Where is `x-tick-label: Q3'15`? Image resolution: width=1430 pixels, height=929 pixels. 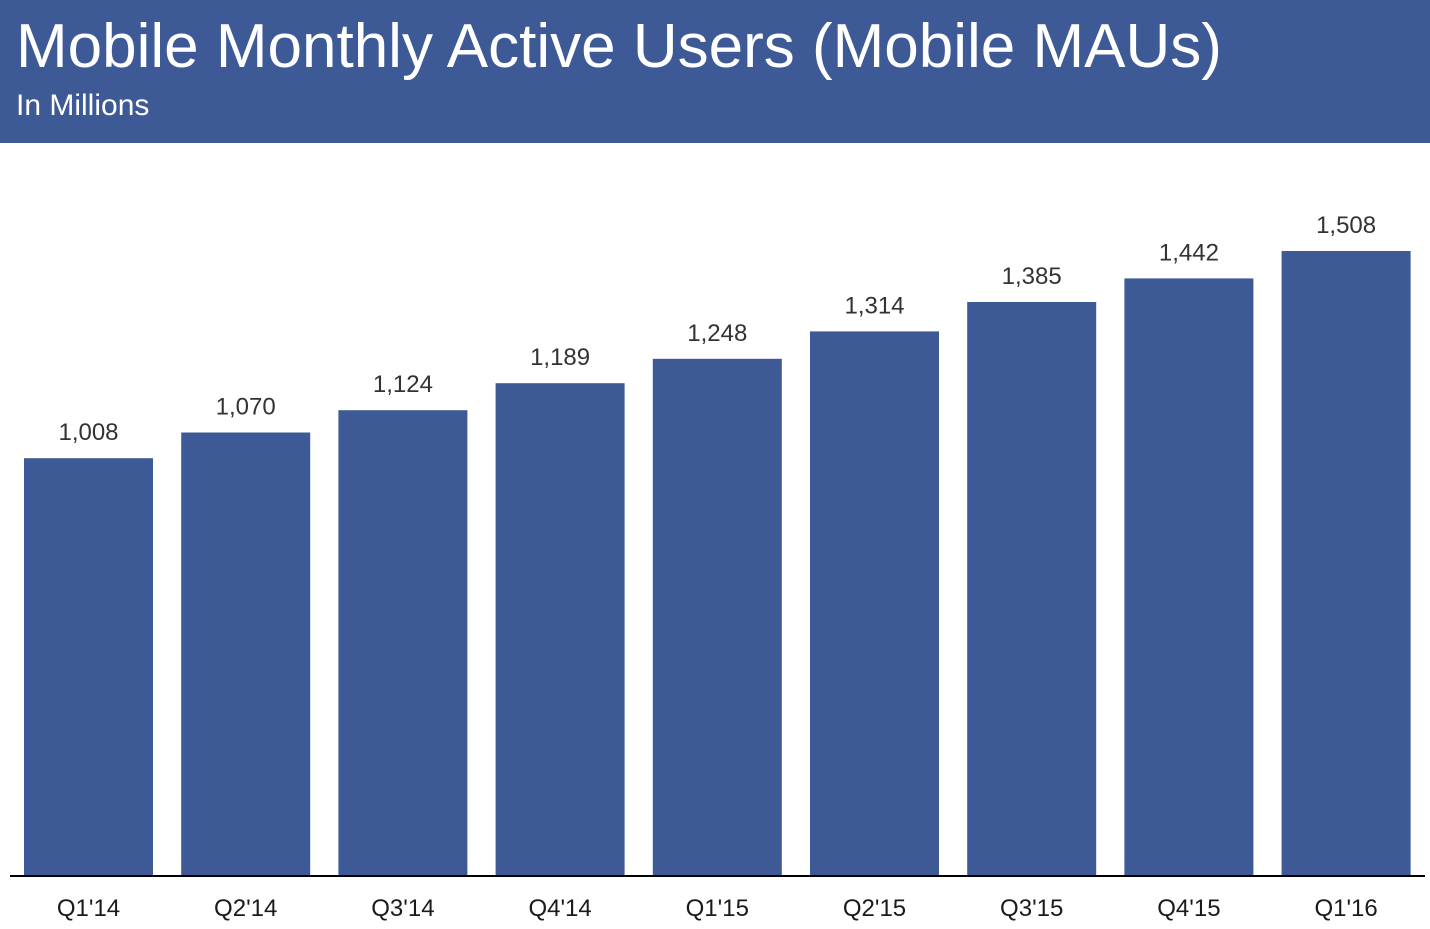 x-tick-label: Q3'15 is located at coordinates (1031, 908).